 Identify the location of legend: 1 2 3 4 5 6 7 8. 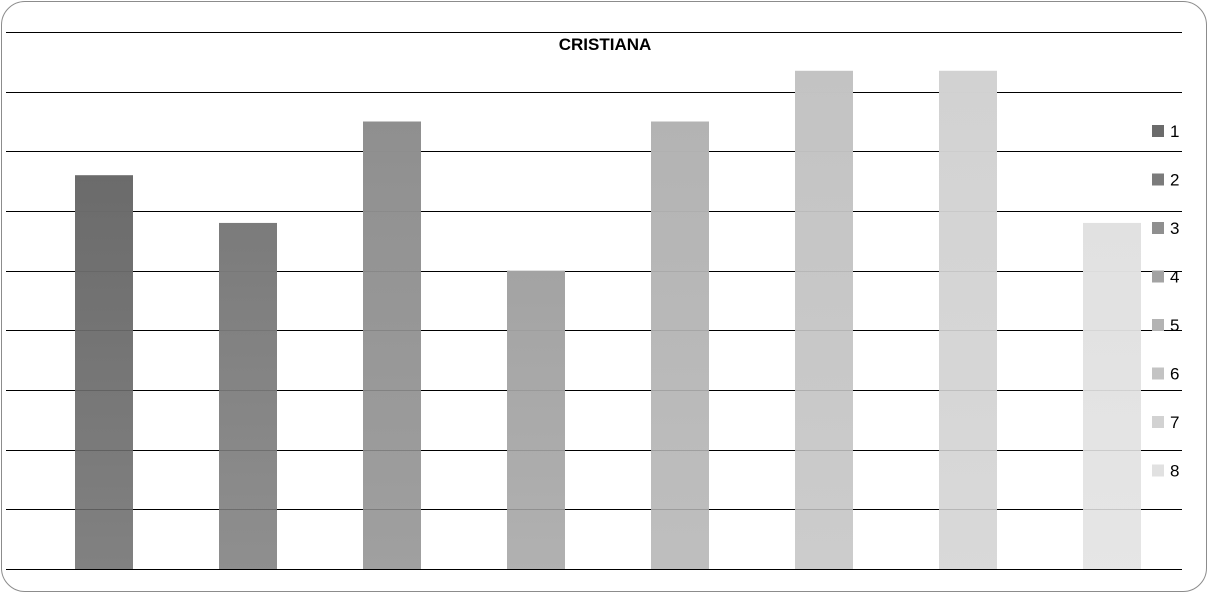
(1165, 301).